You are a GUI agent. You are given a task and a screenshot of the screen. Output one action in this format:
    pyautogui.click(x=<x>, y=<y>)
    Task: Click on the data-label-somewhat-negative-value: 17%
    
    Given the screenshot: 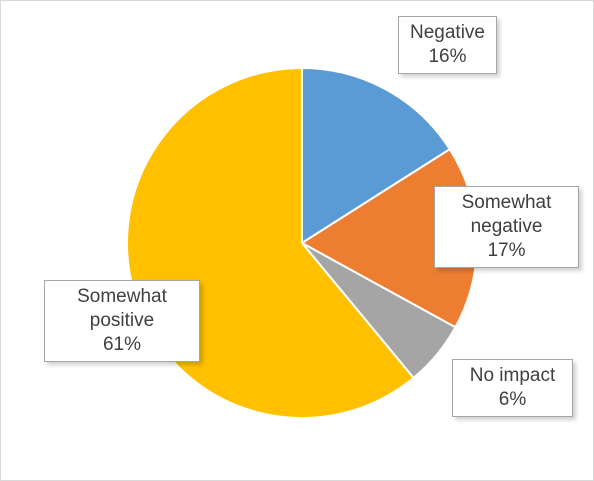 What is the action you would take?
    pyautogui.click(x=506, y=250)
    